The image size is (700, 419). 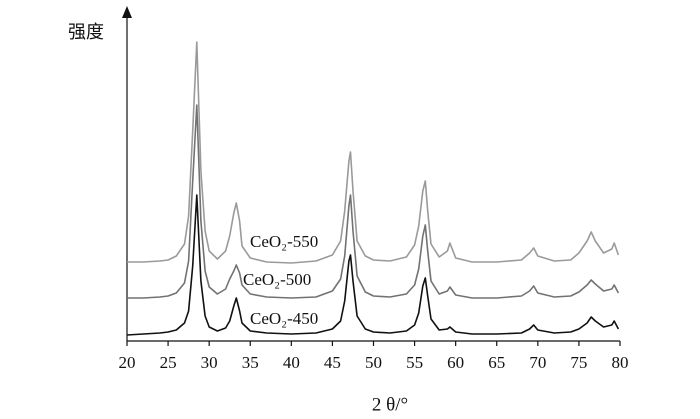 What do you see at coordinates (578, 362) in the screenshot?
I see `x-tick-label: 75` at bounding box center [578, 362].